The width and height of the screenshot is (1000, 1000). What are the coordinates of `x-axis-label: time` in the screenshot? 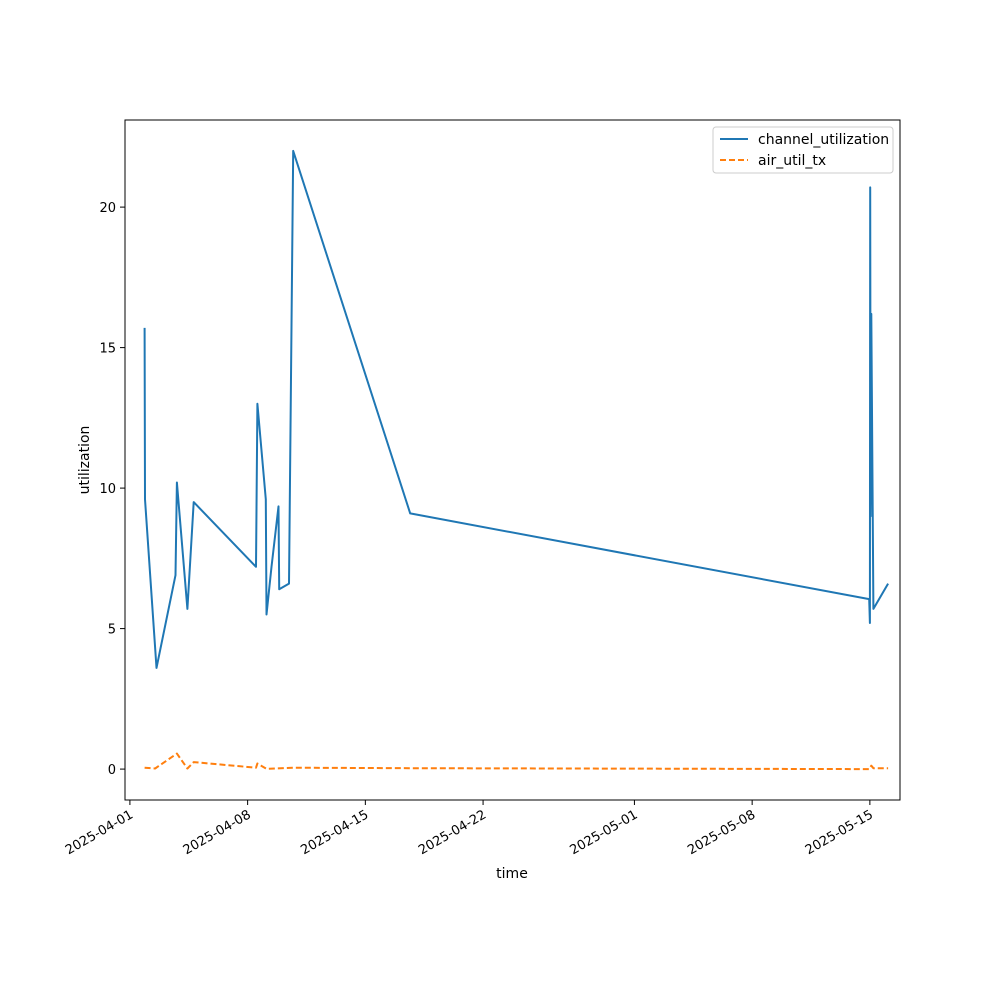 It's located at (512, 874).